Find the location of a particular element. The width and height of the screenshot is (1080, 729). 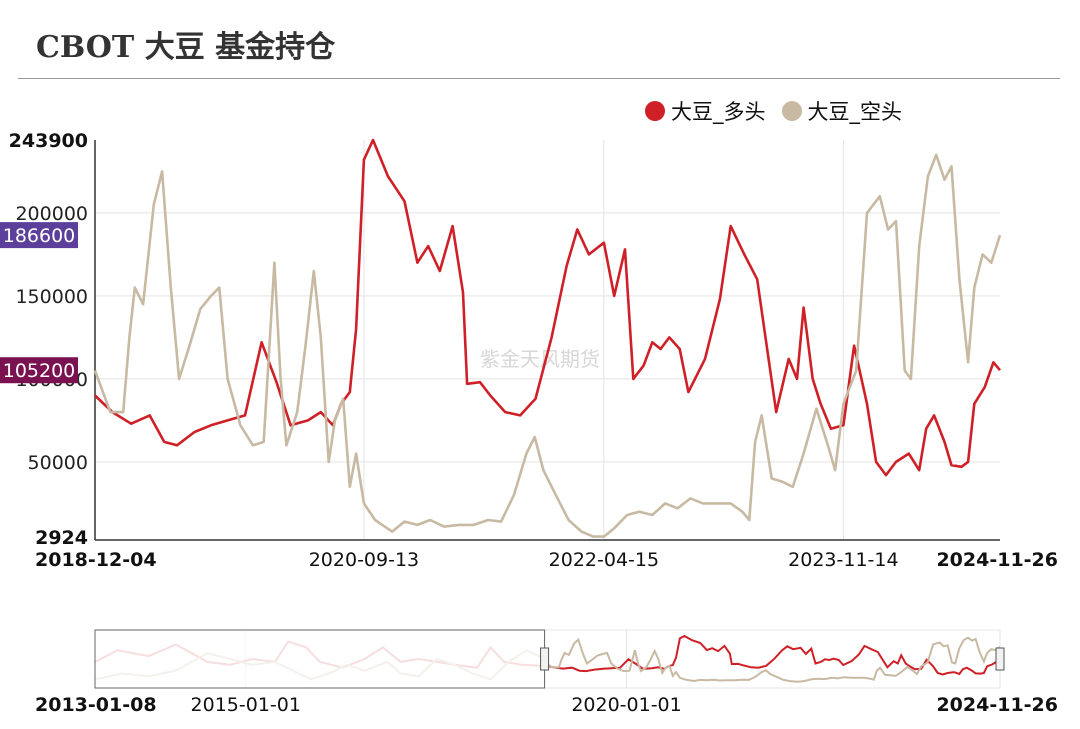

navigator-start-label: 2013-01-08 is located at coordinates (96, 705).